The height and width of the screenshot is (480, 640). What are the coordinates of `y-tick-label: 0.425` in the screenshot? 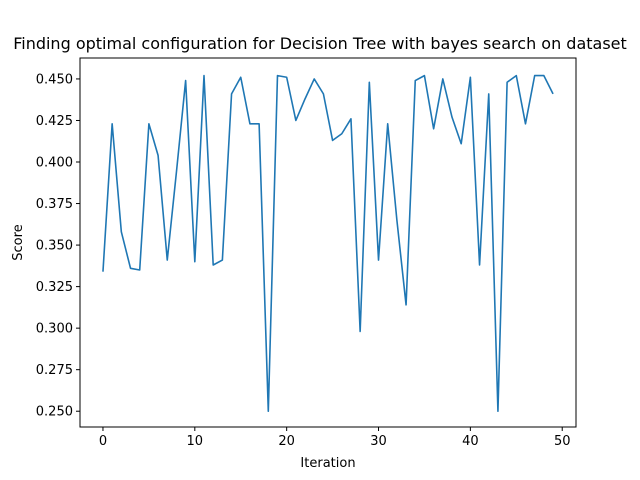 It's located at (54, 121).